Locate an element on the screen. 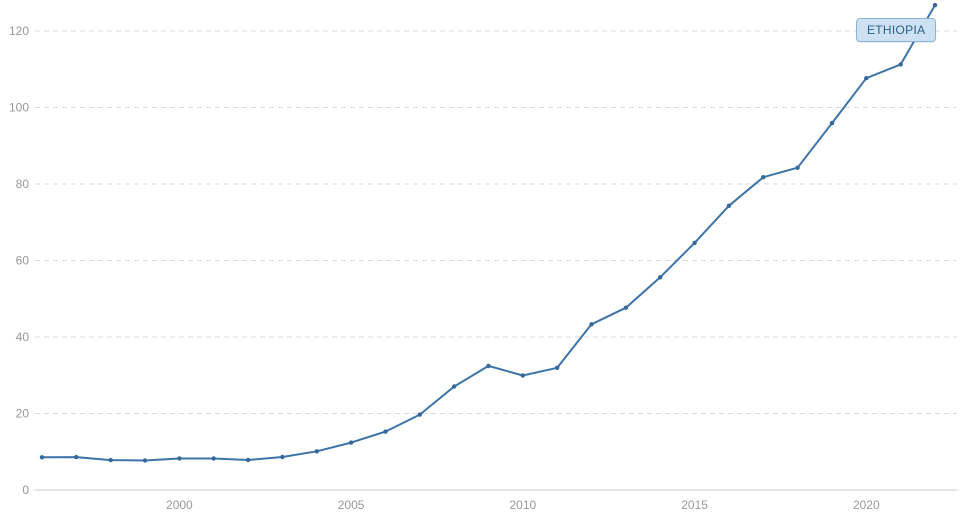 The height and width of the screenshot is (519, 970). x-tick-label: 2005 is located at coordinates (351, 505).